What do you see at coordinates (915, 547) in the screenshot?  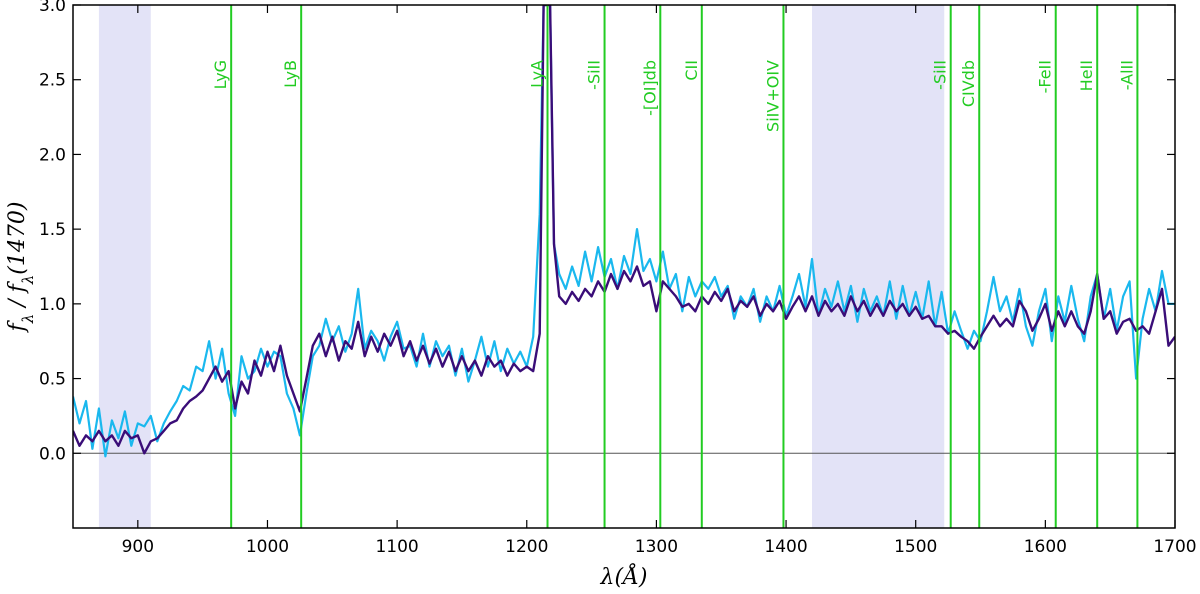 I see `x-tick-label: 1500` at bounding box center [915, 547].